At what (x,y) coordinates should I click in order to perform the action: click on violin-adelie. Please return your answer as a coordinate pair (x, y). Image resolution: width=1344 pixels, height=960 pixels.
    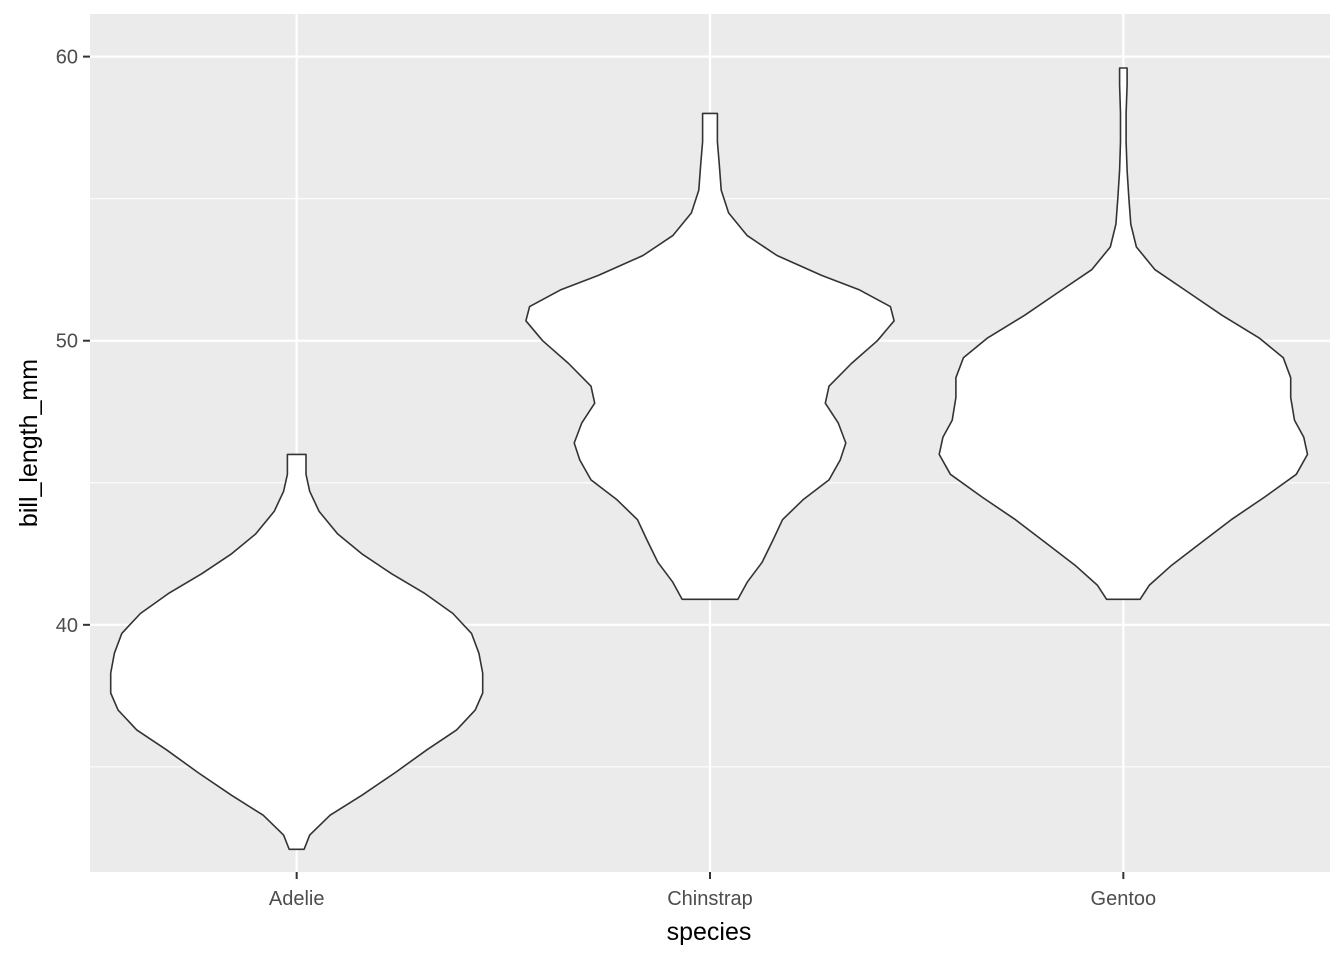
    Looking at the image, I should click on (296, 652).